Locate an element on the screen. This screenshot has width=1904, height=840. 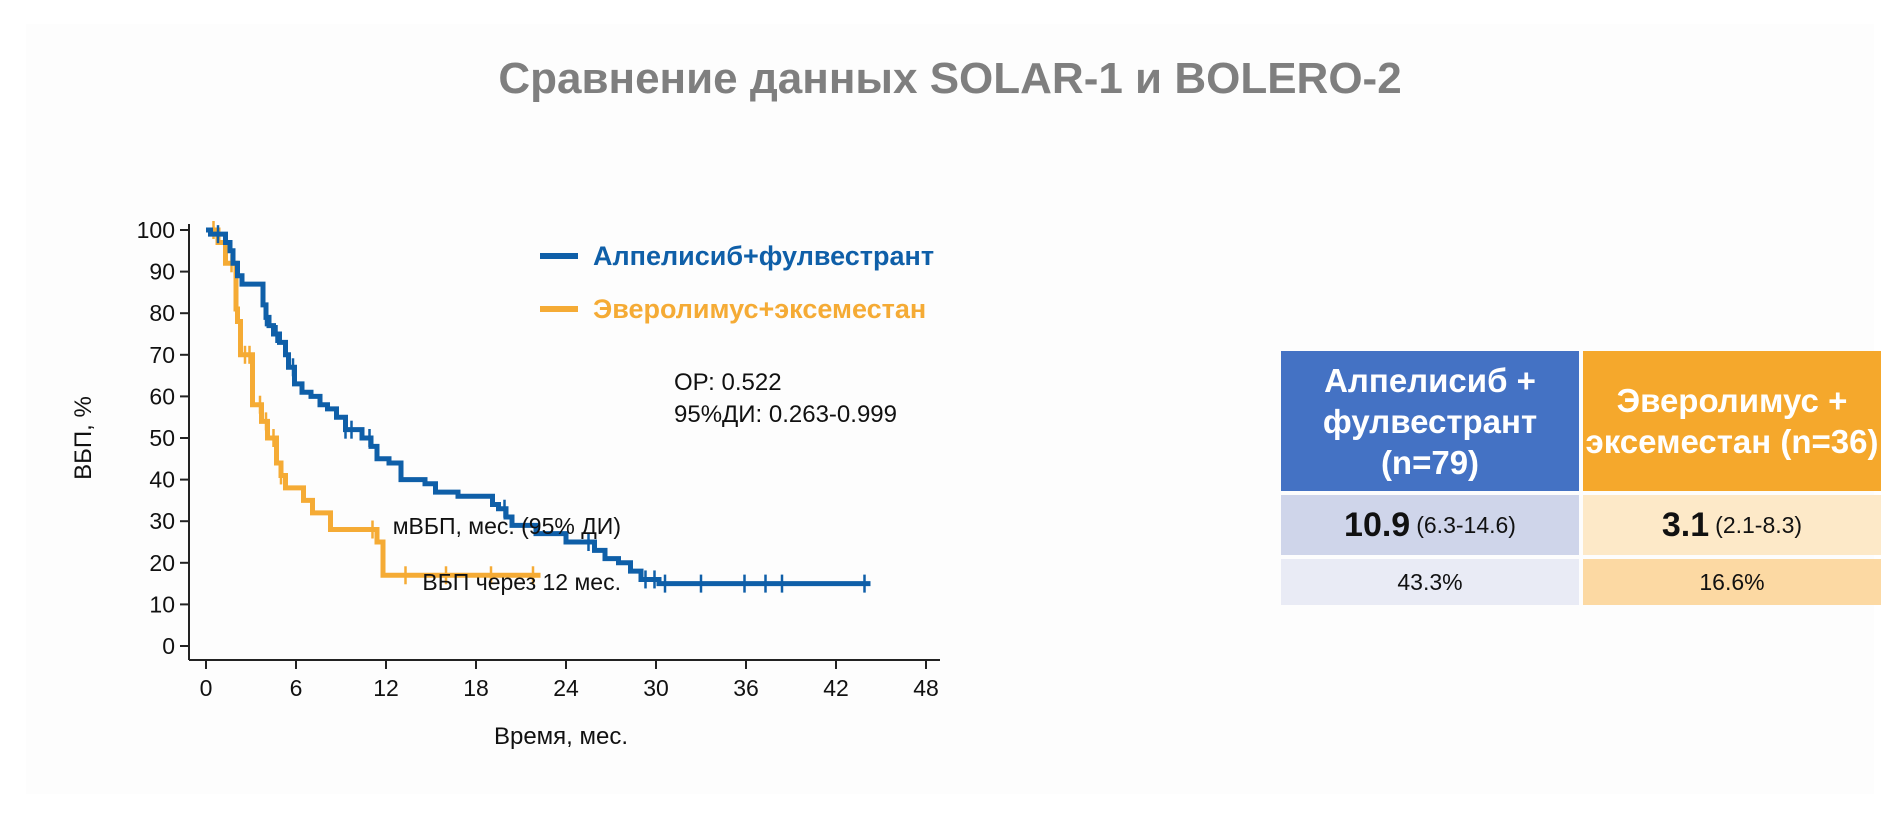
mpfs-value-a: 10.9 is located at coordinates (1377, 524).